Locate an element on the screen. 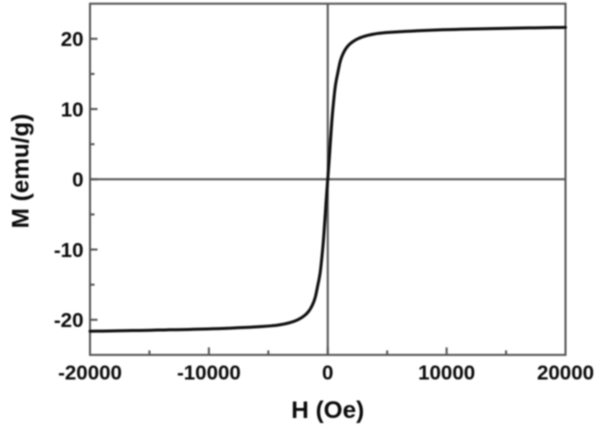 This screenshot has width=600, height=432. svg-text: 20000 is located at coordinates (565, 373).